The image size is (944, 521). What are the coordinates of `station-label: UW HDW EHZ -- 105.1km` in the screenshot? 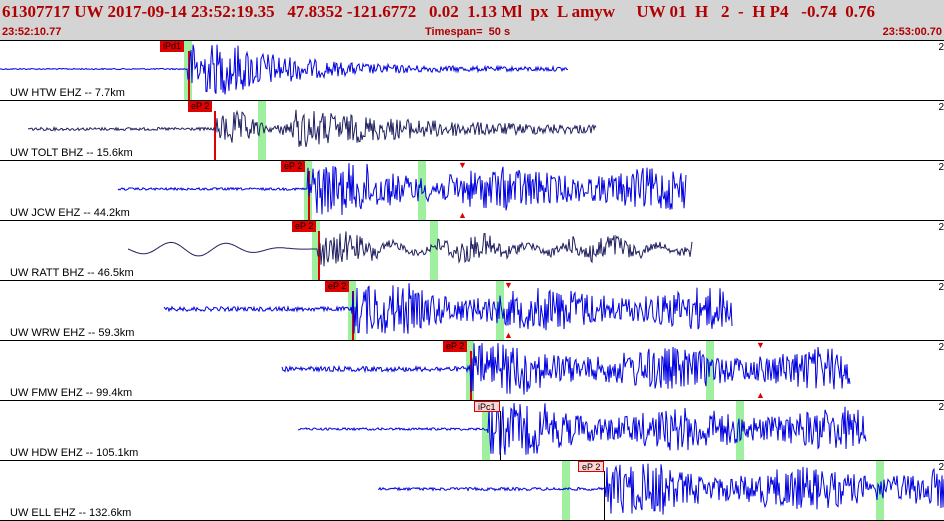 It's located at (74, 453).